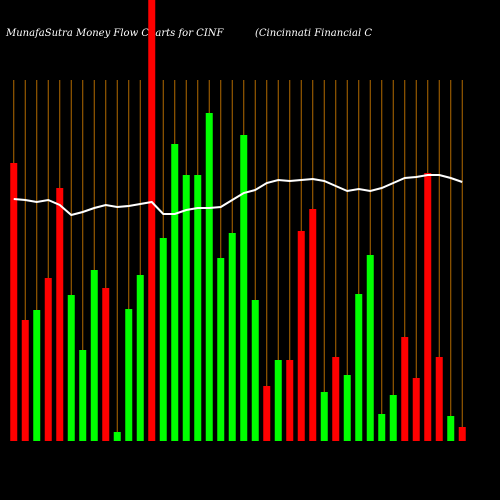 The height and width of the screenshot is (500, 500). Describe the element at coordinates (238, 195) in the screenshot. I see `flow-line` at that location.